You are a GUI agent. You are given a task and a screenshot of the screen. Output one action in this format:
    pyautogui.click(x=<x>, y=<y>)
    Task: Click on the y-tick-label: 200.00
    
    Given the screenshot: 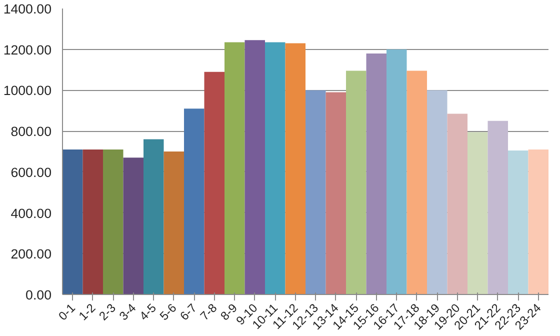 What is the action you would take?
    pyautogui.click(x=31, y=254)
    